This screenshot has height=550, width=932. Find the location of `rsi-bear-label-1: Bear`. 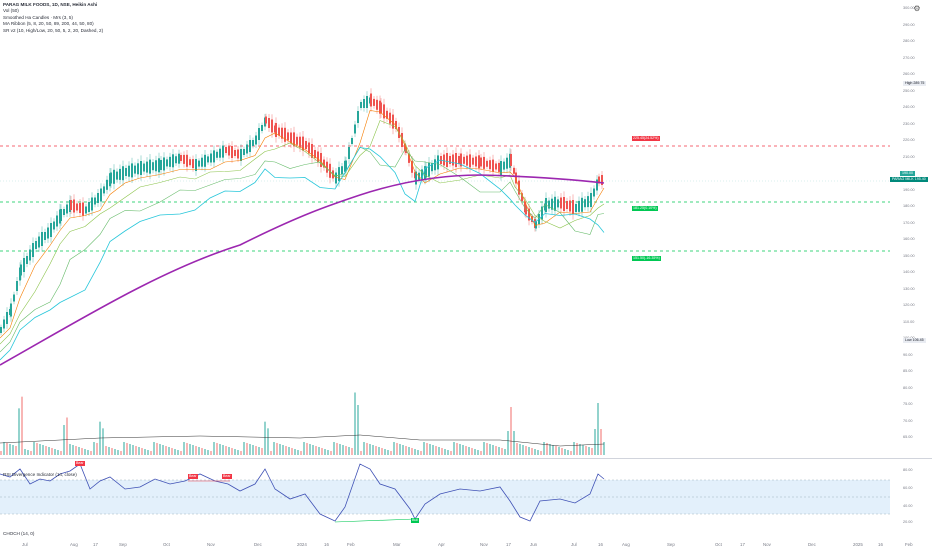

rsi-bear-label-1: Bear is located at coordinates (80, 463).